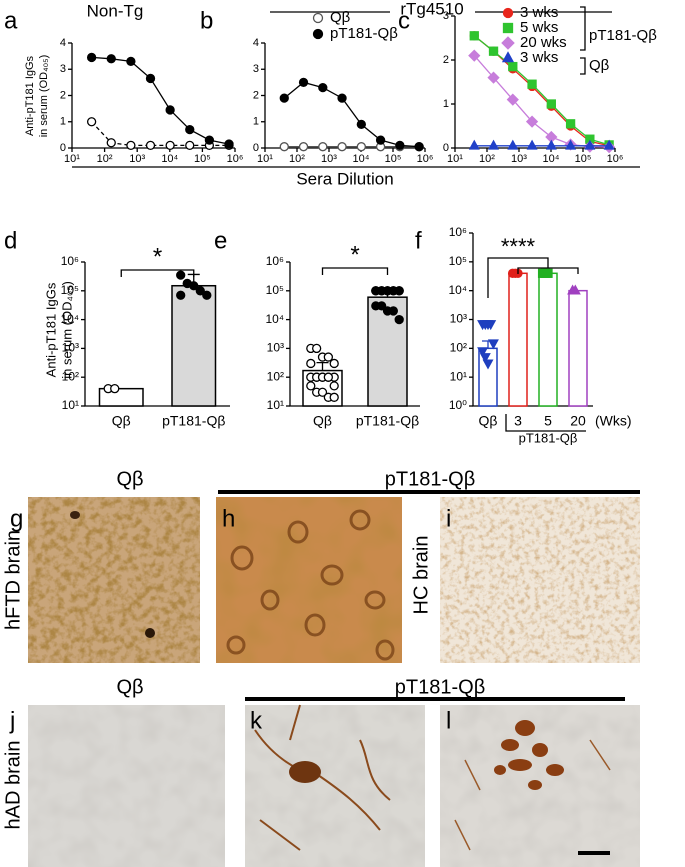 The height and width of the screenshot is (867, 685). Describe the element at coordinates (160, 134) in the screenshot. I see `series-line` at that location.